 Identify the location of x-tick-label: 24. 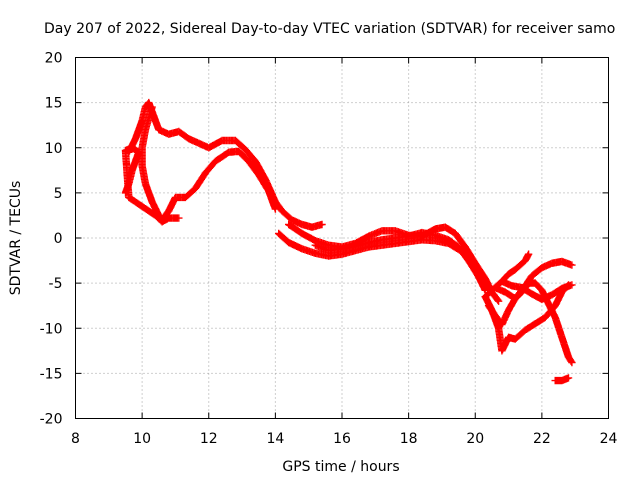
(609, 439).